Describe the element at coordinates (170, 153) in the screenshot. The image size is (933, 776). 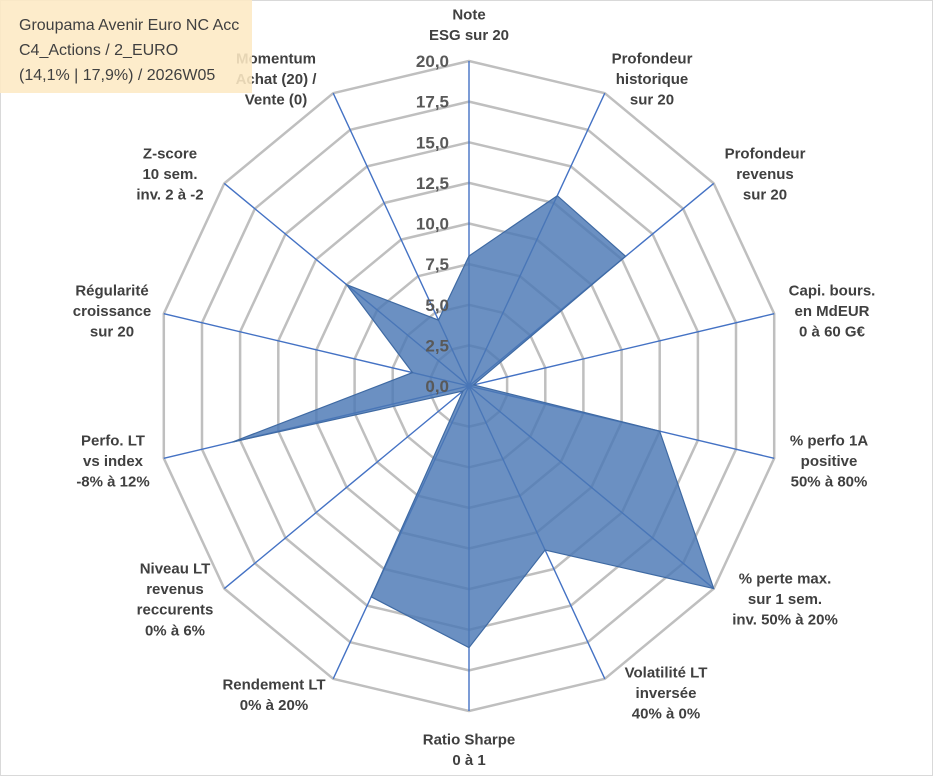
I see `category-label-line: Z-score` at that location.